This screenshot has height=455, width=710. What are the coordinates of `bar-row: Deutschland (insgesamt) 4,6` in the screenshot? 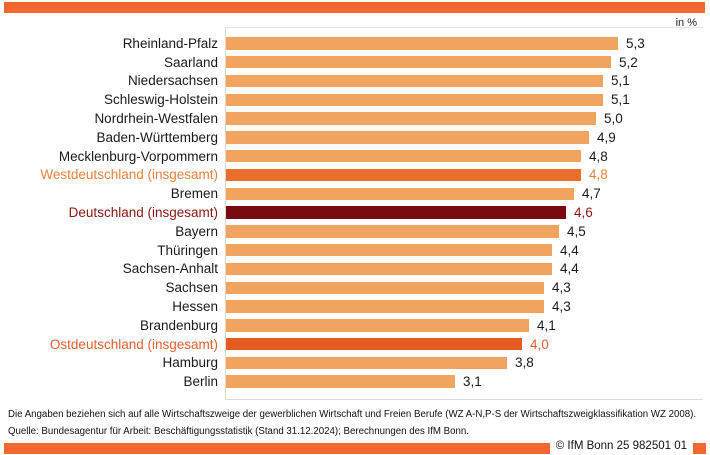 It's located at (357, 212).